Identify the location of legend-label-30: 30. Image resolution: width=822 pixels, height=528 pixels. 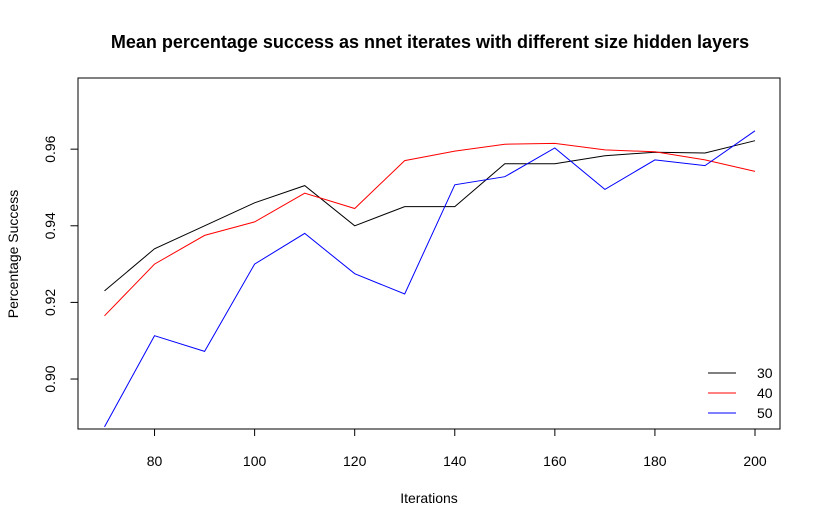
(765, 373).